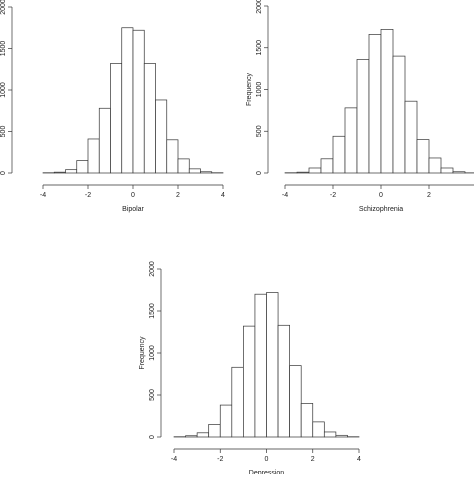 The image size is (474, 479). Describe the element at coordinates (381, 209) in the screenshot. I see `x-axis-label: Schizophrenia` at that location.